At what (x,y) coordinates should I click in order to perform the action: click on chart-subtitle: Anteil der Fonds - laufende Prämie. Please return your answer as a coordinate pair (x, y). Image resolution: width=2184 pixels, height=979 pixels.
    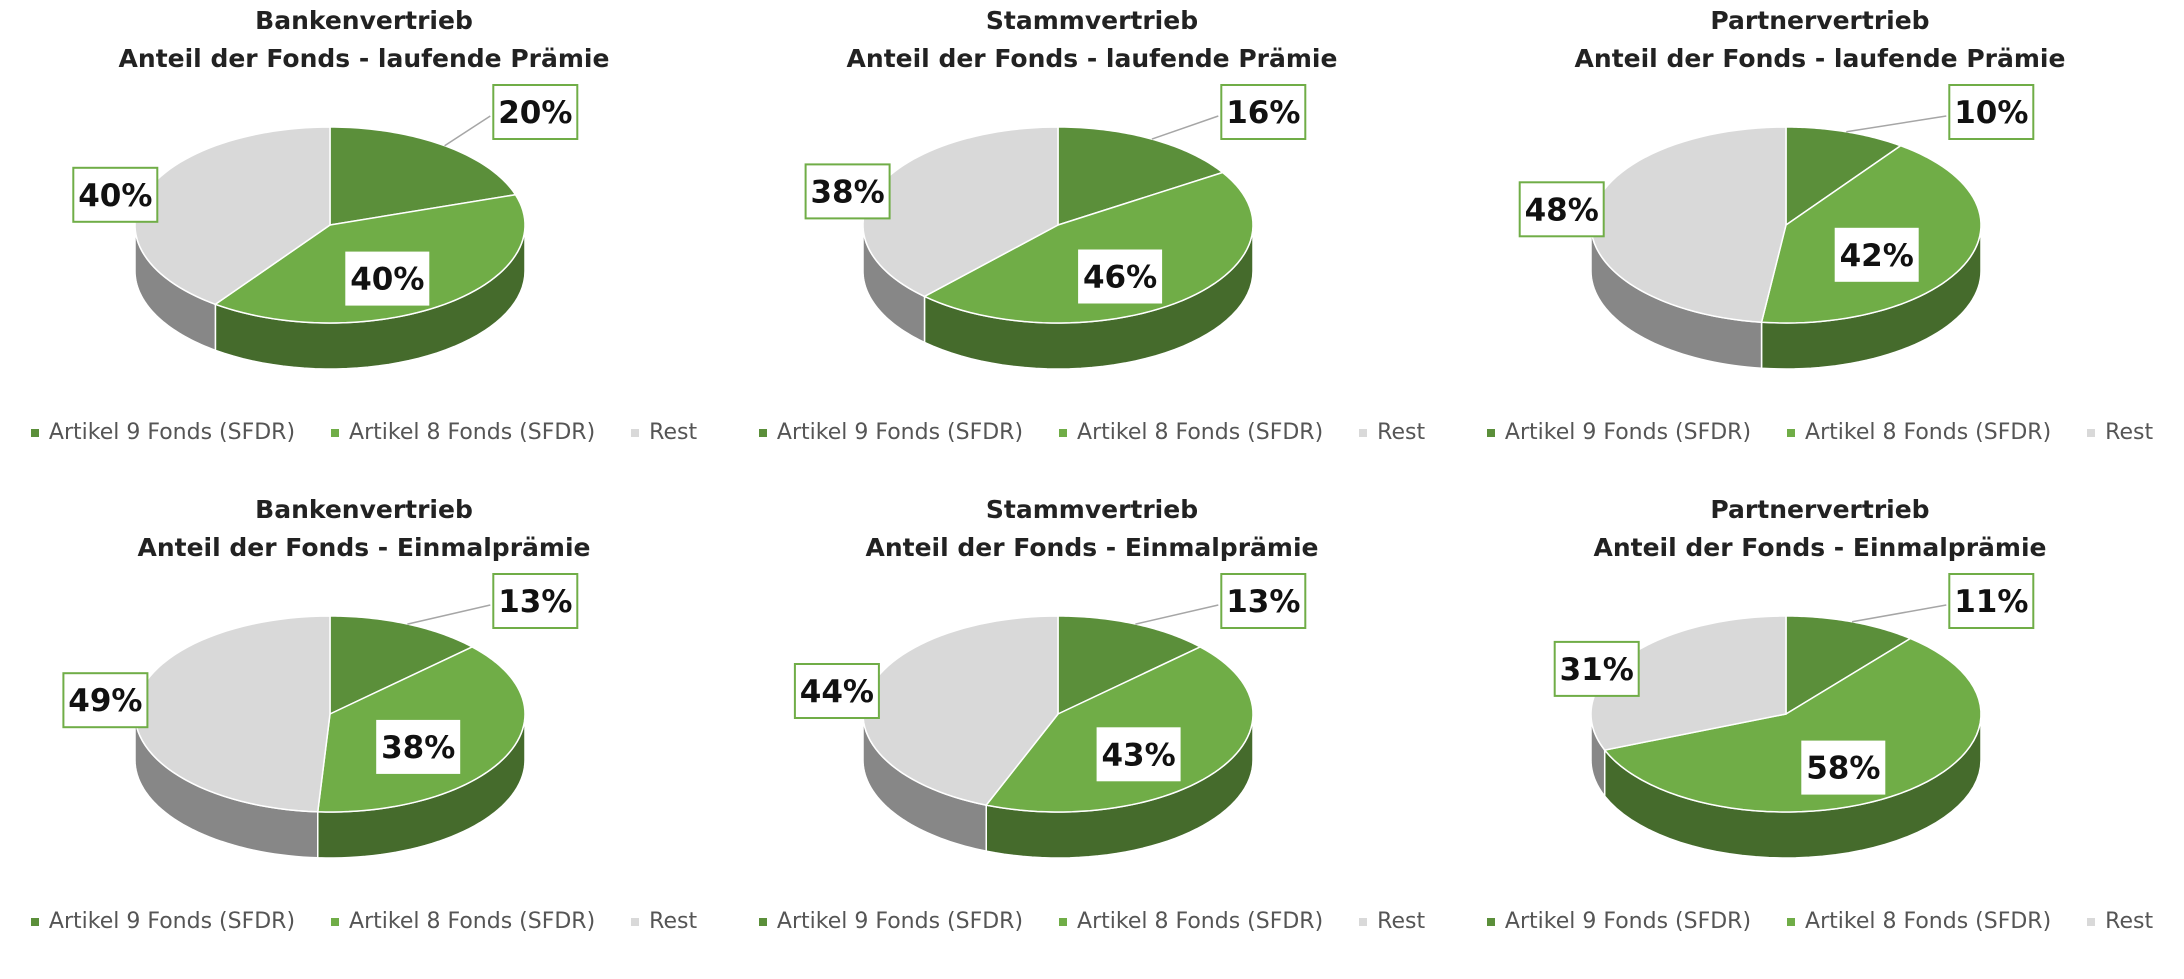
    Looking at the image, I should click on (364, 58).